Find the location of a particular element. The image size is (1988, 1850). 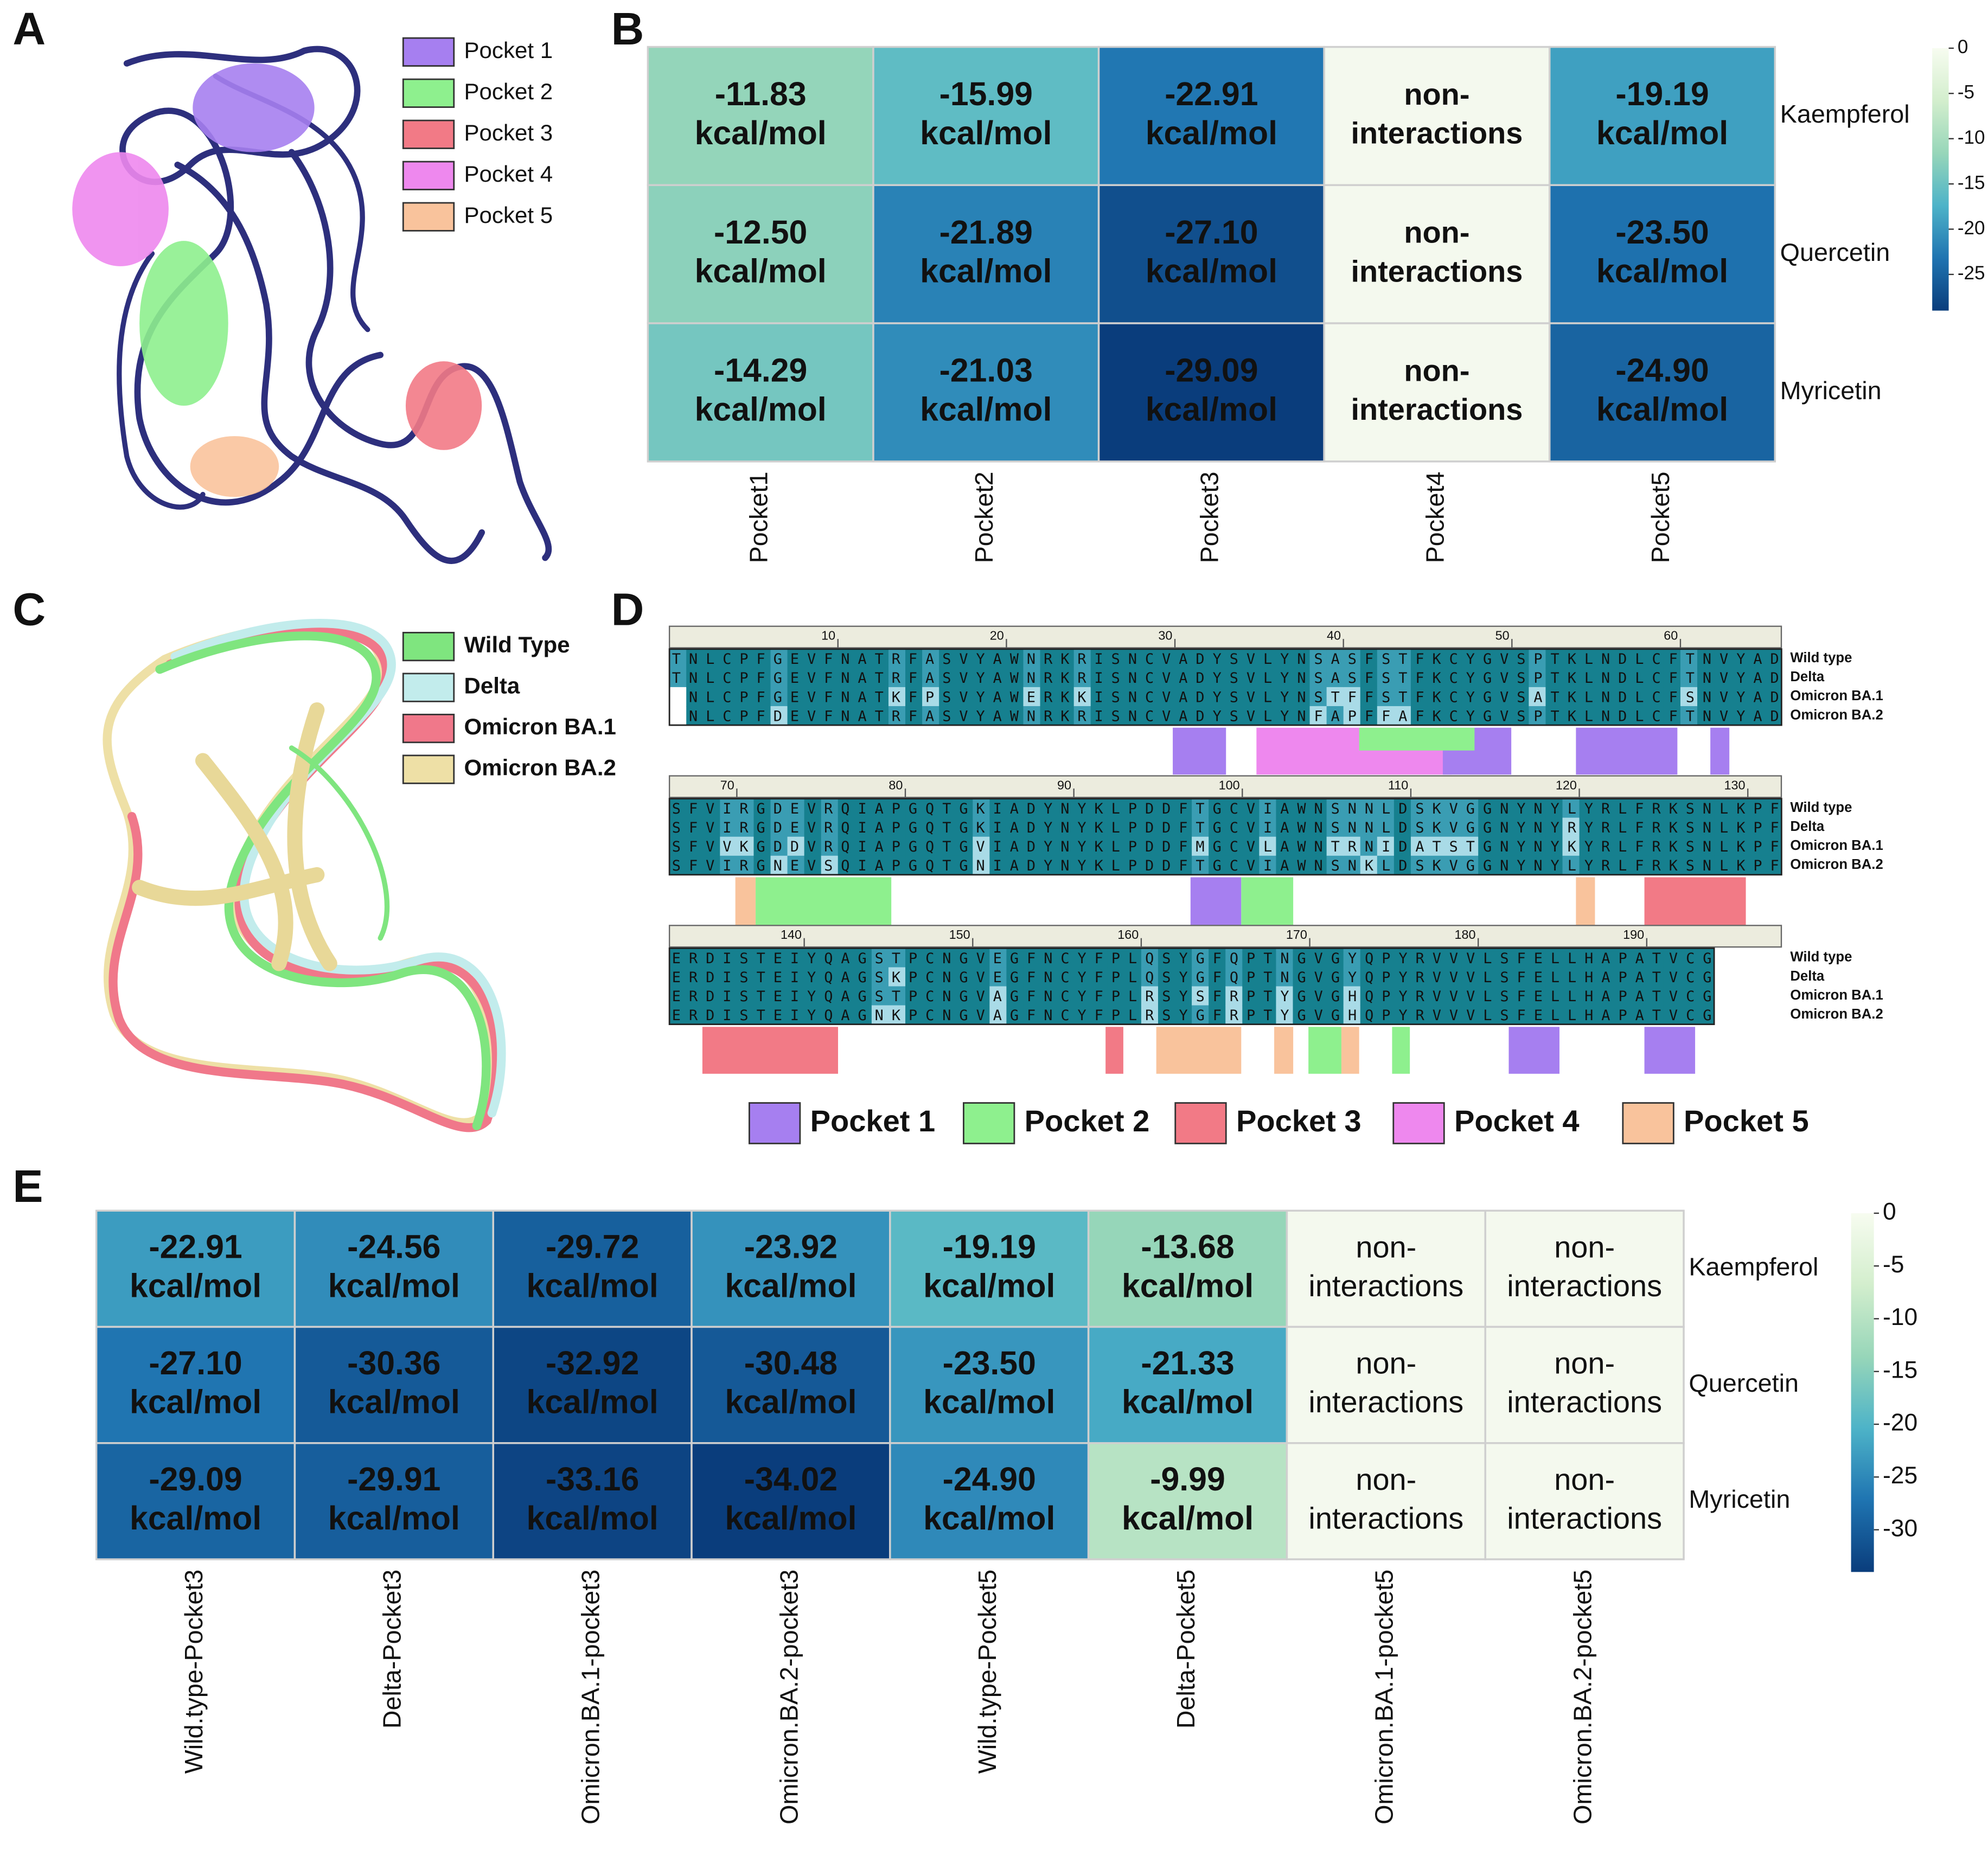

panel-label: E is located at coordinates (28, 1186).